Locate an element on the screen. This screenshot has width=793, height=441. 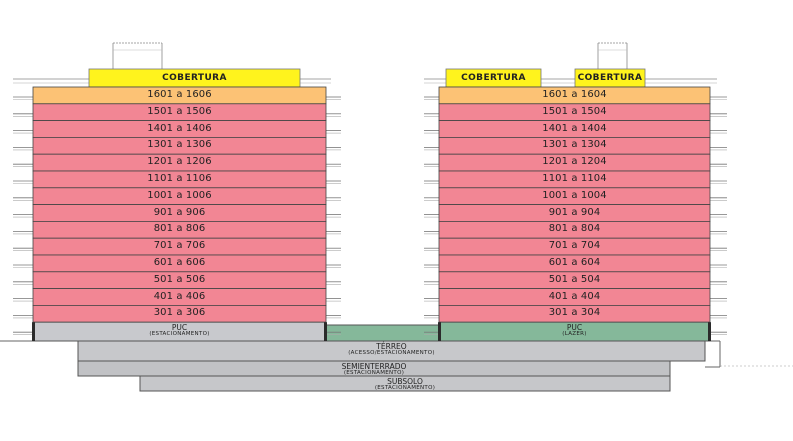
left_tower-floor-label-8: 801 a 806 is located at coordinates (179, 229).